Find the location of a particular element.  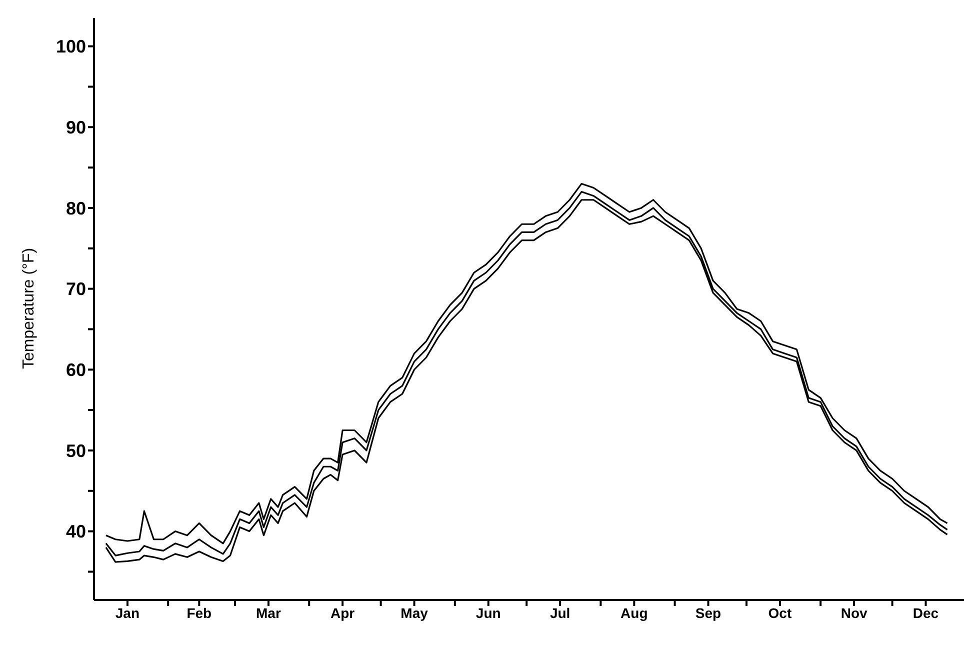

x-tick-label: Jun is located at coordinates (488, 612).